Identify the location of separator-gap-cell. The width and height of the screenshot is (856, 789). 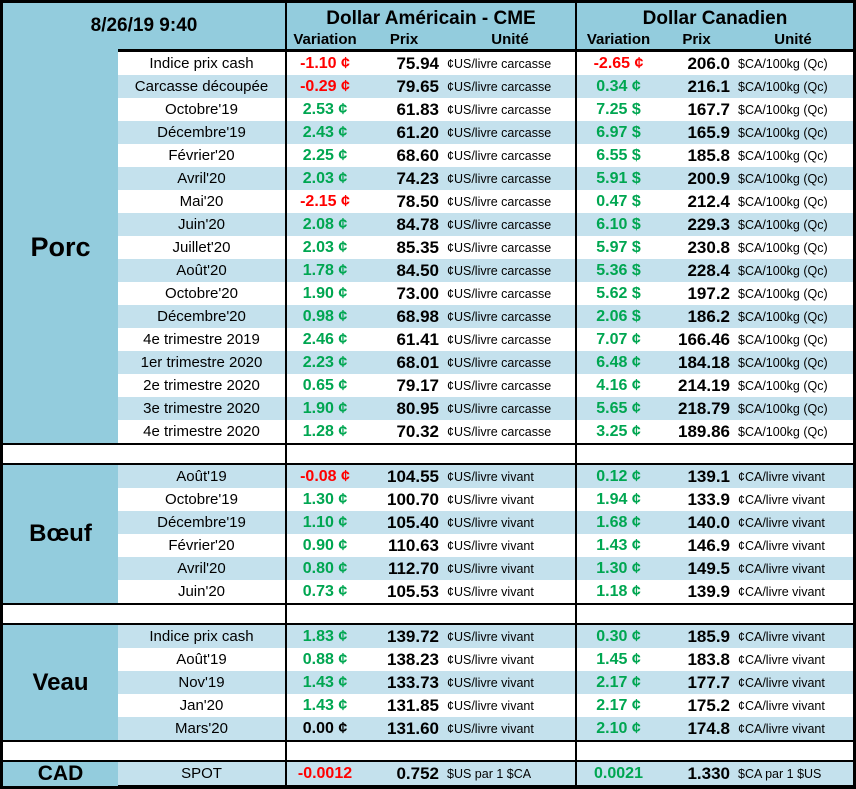
(144, 614).